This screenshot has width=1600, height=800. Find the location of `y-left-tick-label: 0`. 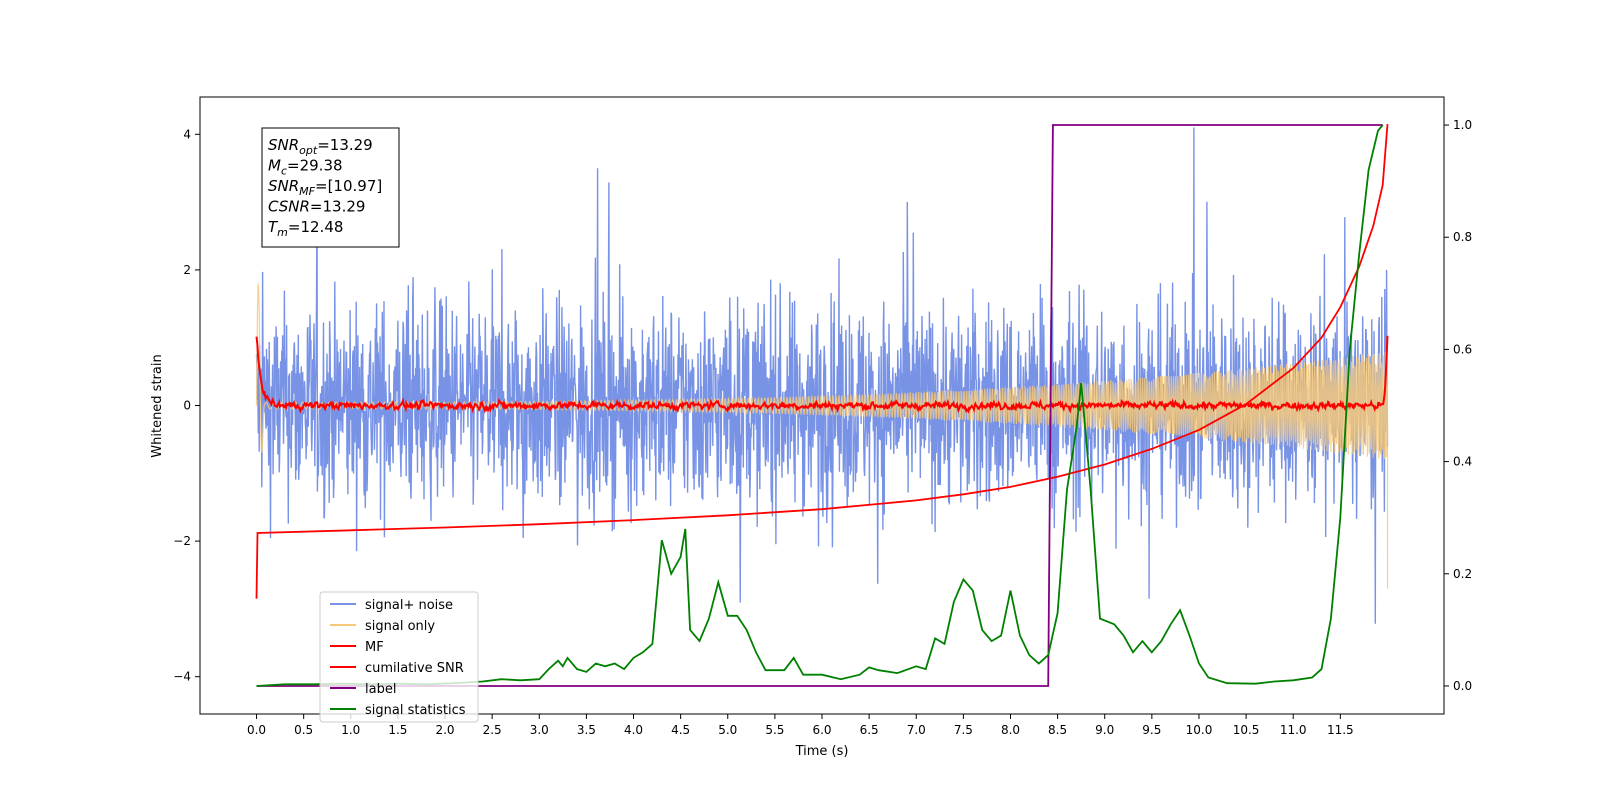

y-left-tick-label: 0 is located at coordinates (187, 406).